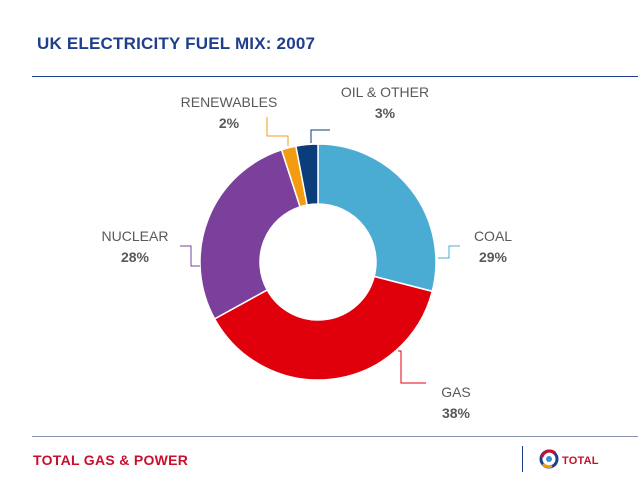 The height and width of the screenshot is (479, 638). I want to click on leader-line-renewables, so click(277, 131).